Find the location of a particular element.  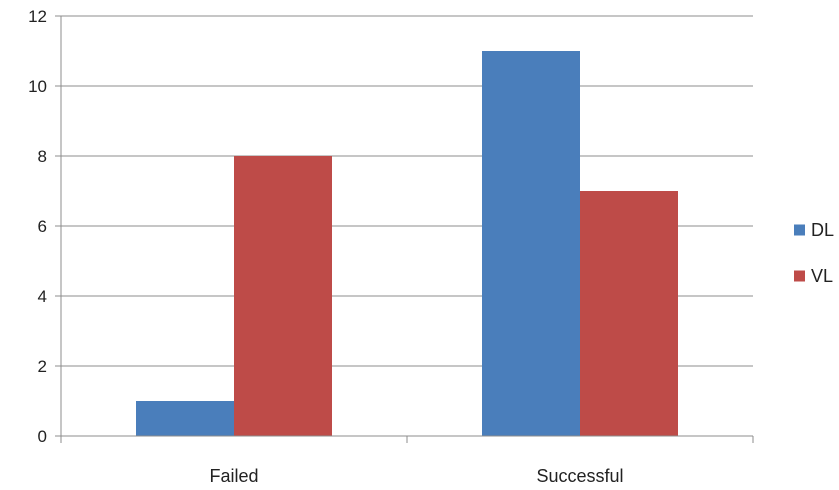

bar-vl-failed is located at coordinates (283, 296).